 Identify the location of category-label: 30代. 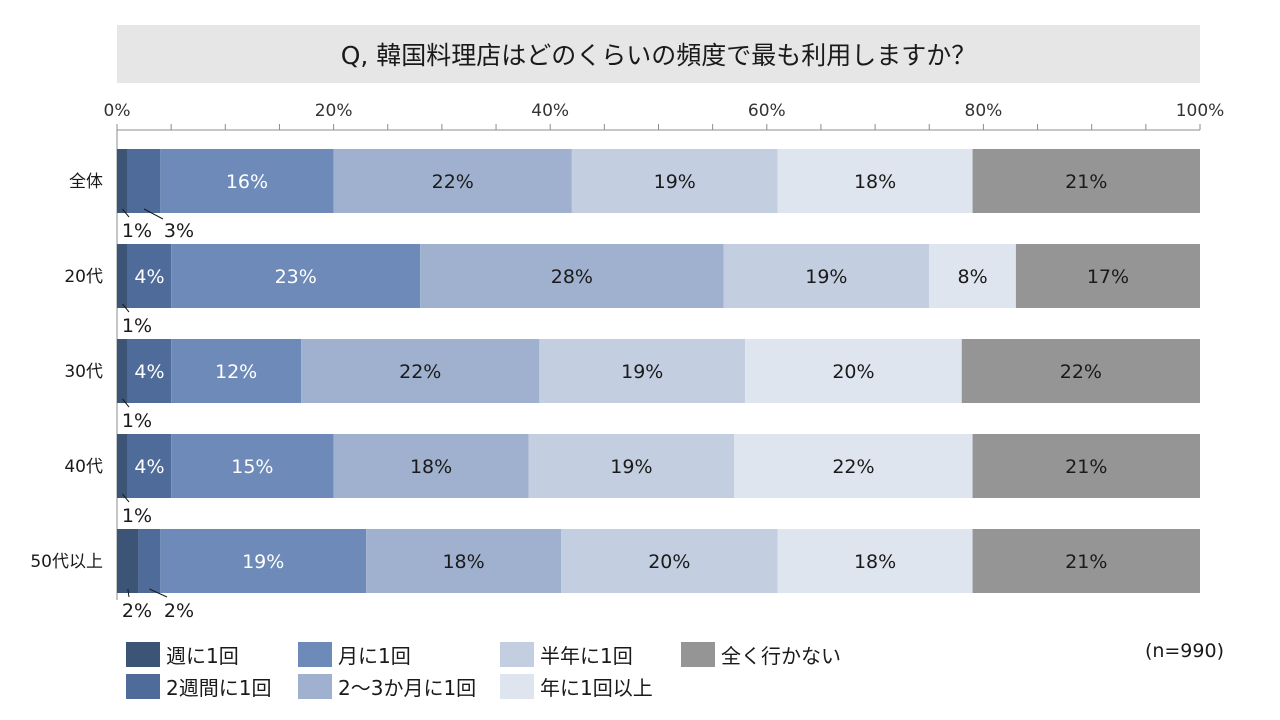
(83, 372).